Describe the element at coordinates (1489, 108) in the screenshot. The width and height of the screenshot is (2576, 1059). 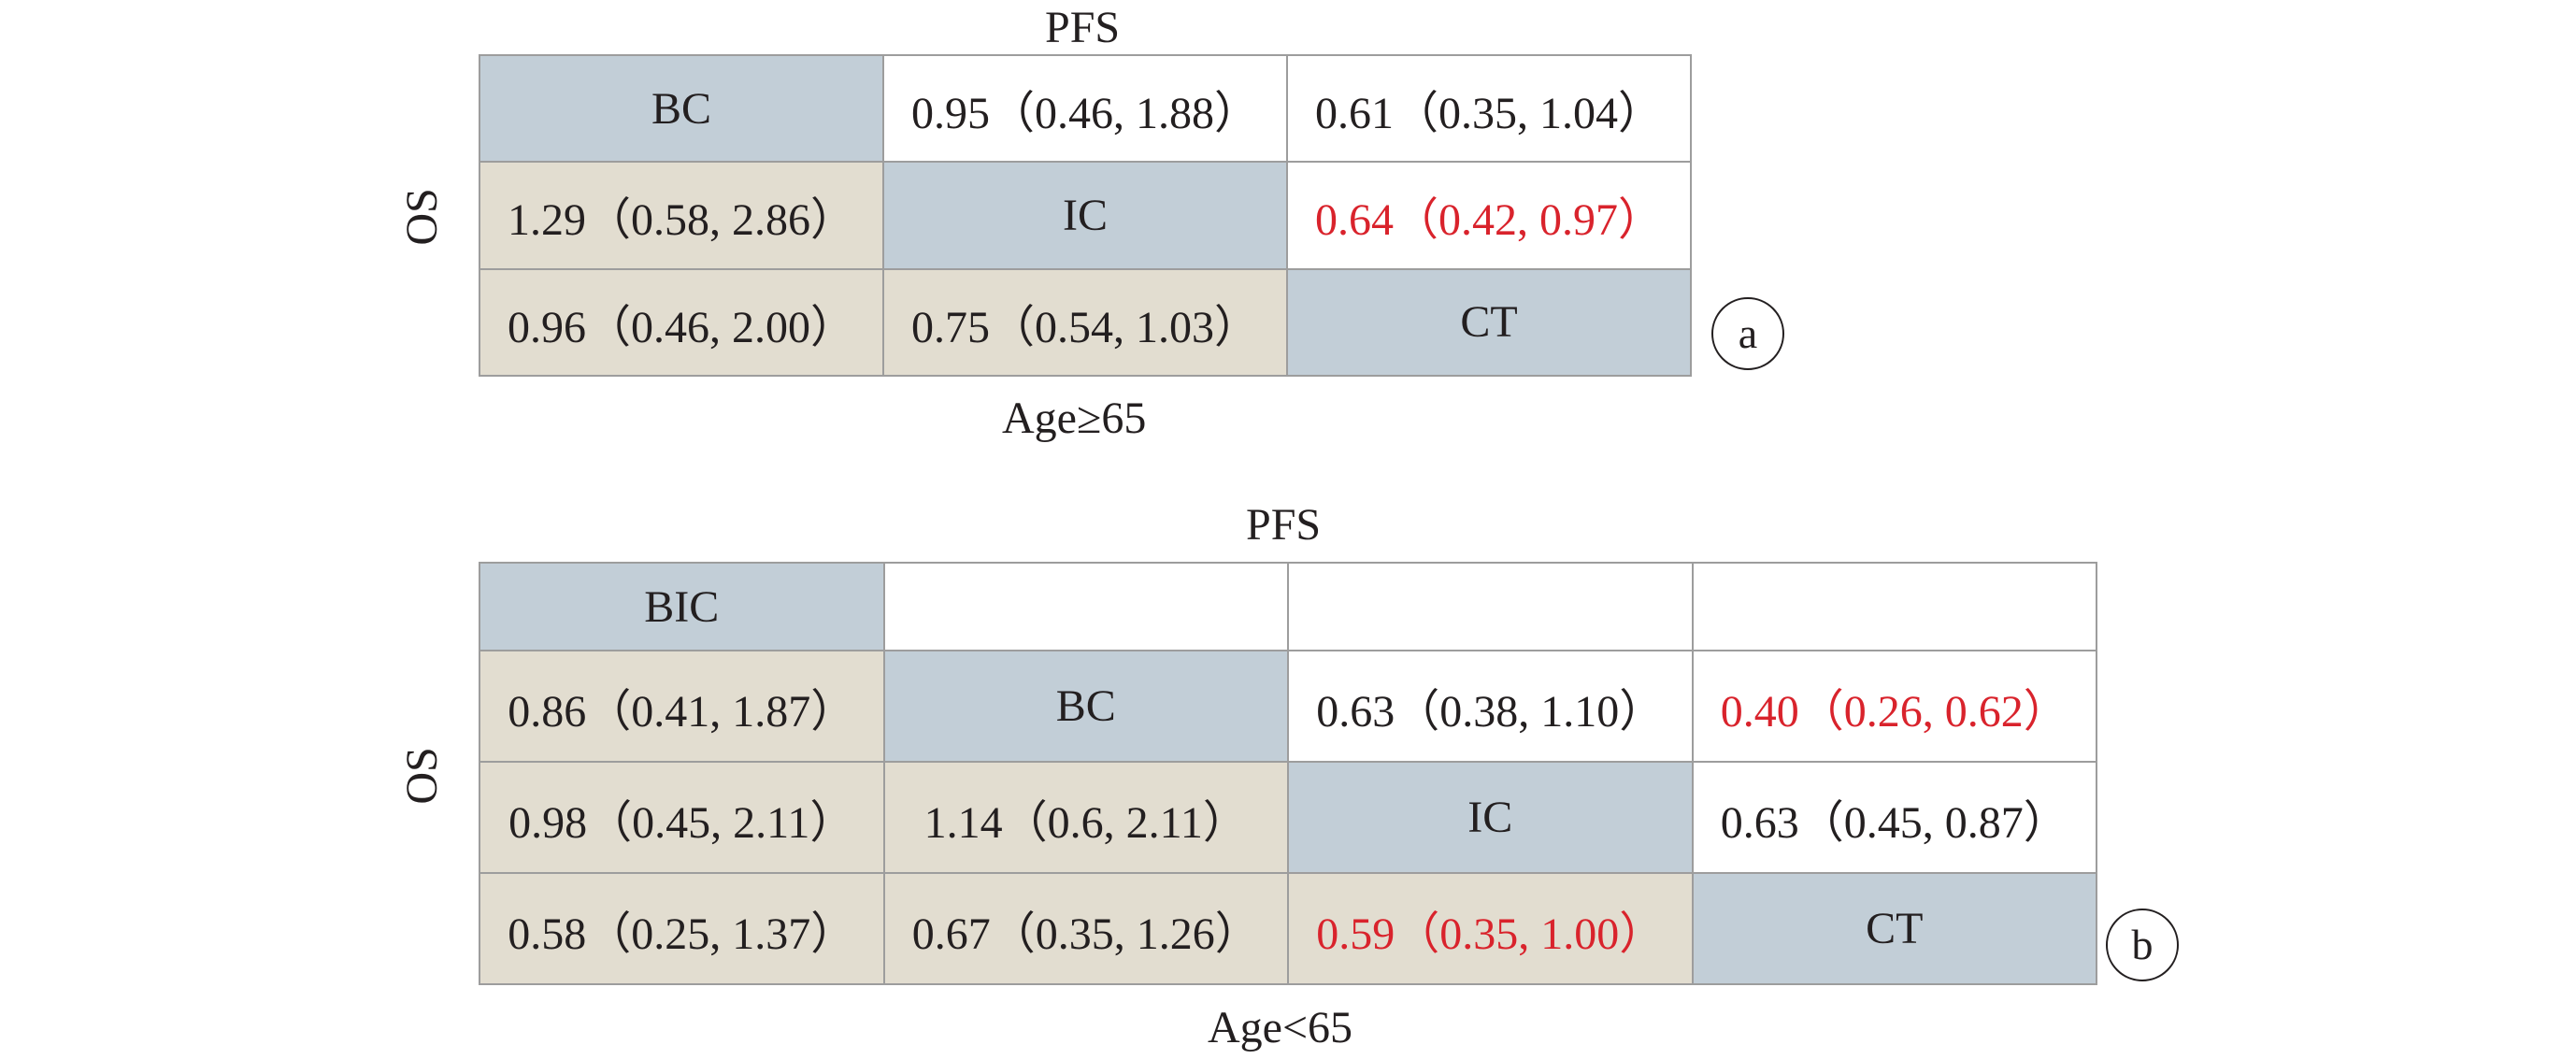
I see `pfs-hazard-ratio-cell: 0.61（0.35, 1.04）` at that location.